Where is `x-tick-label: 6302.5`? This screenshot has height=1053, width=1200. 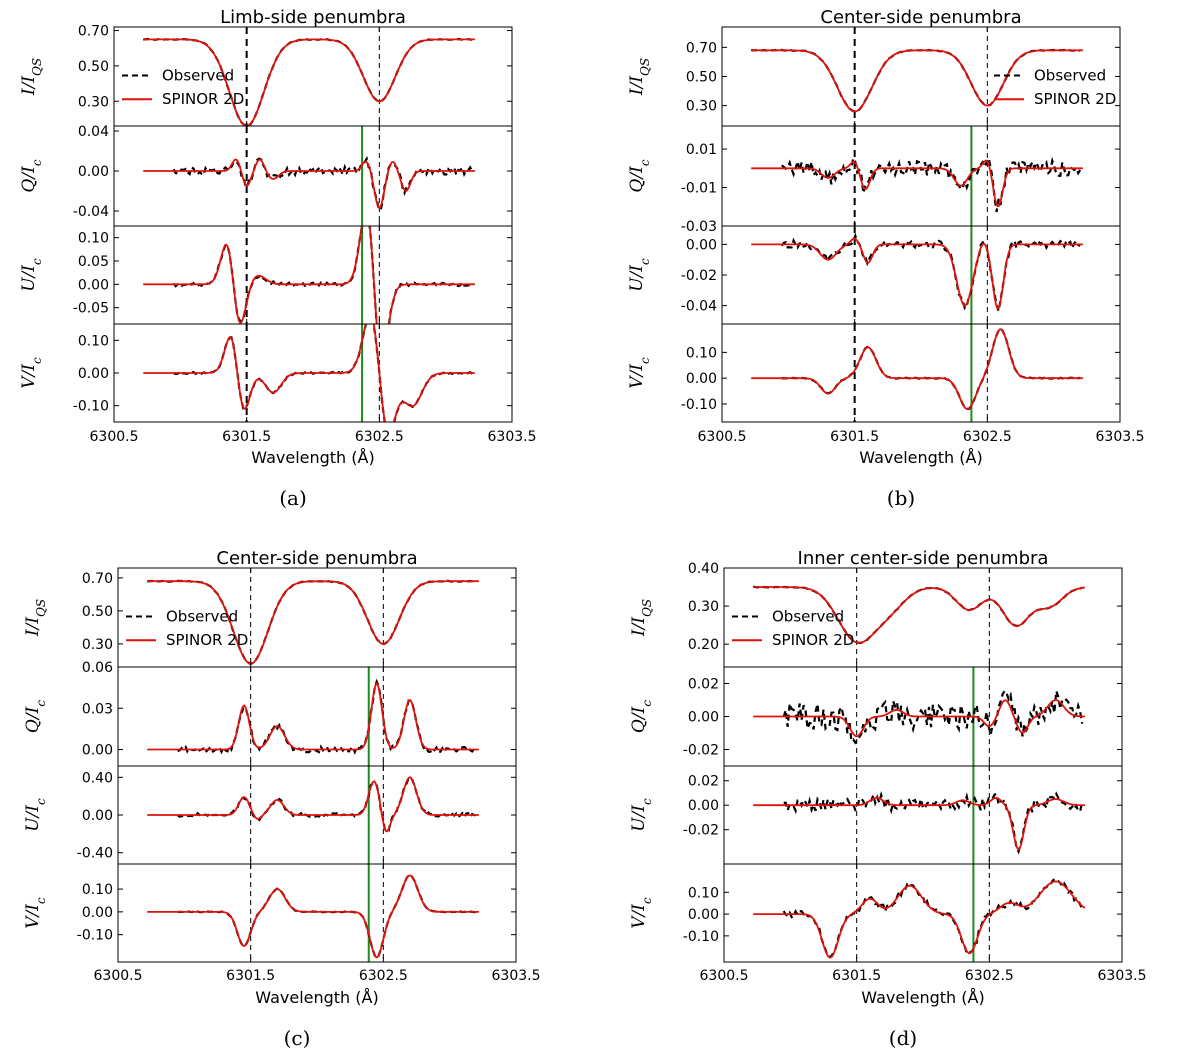 x-tick-label: 6302.5 is located at coordinates (987, 437).